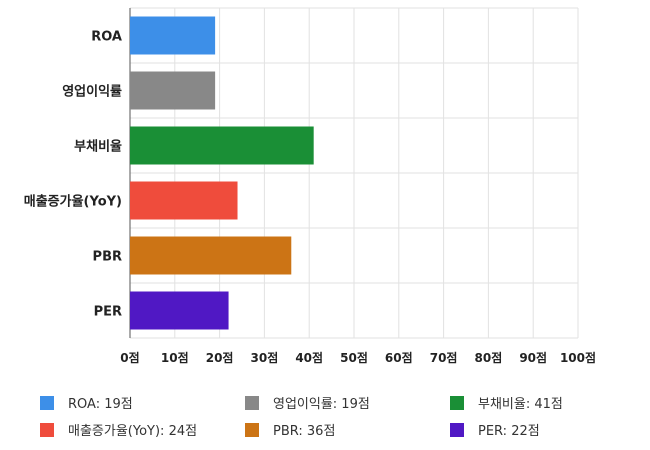  What do you see at coordinates (309, 357) in the screenshot?
I see `x-tick-label: 40점` at bounding box center [309, 357].